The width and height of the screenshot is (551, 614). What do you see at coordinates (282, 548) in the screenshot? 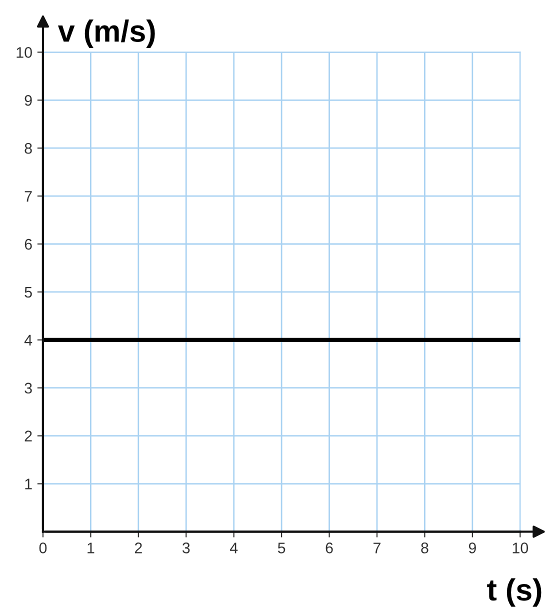
I see `x-tick-label: 5` at bounding box center [282, 548].